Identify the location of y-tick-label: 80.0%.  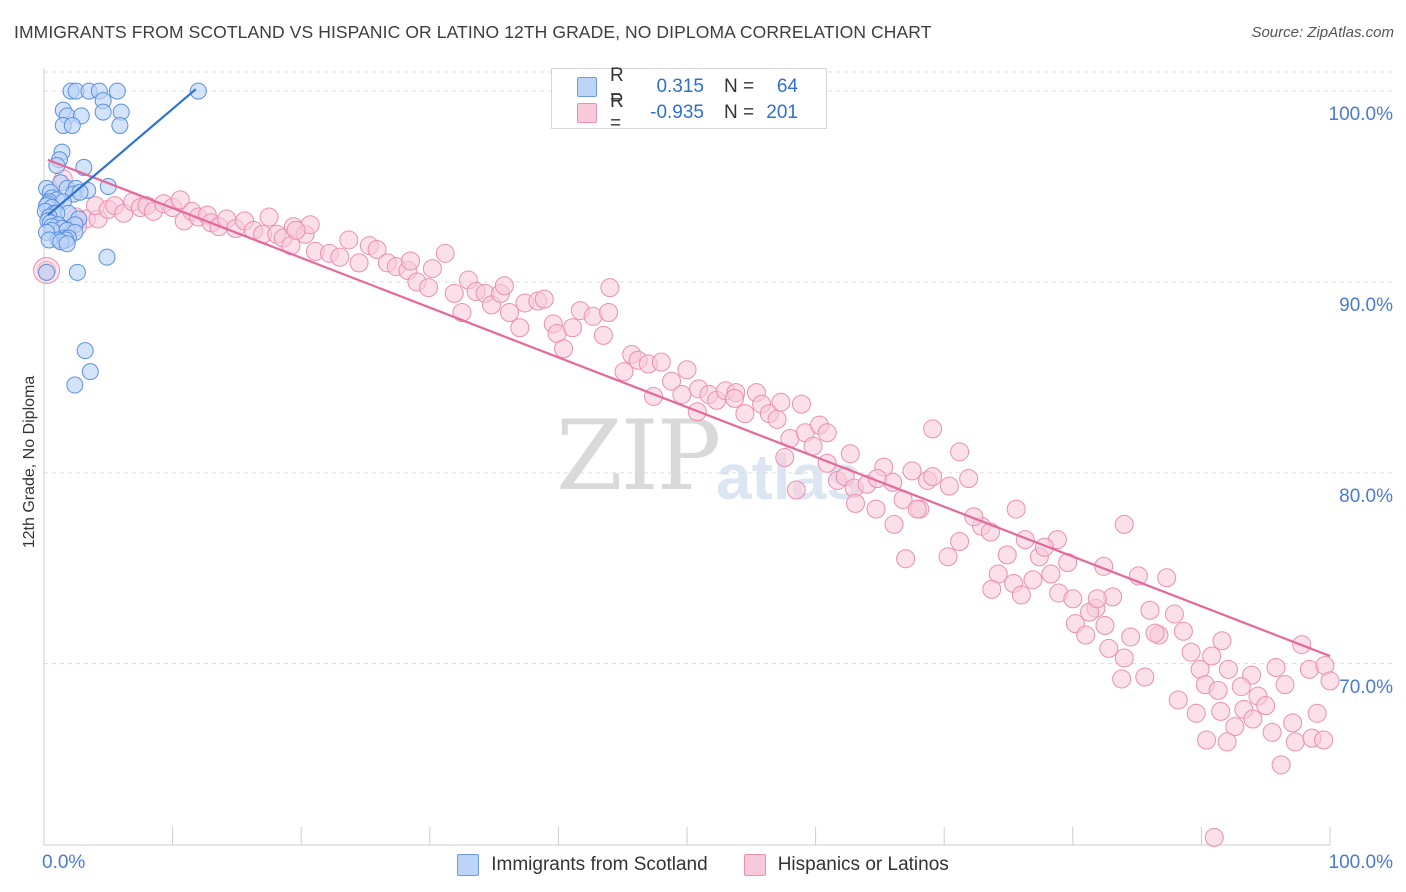
(1366, 496).